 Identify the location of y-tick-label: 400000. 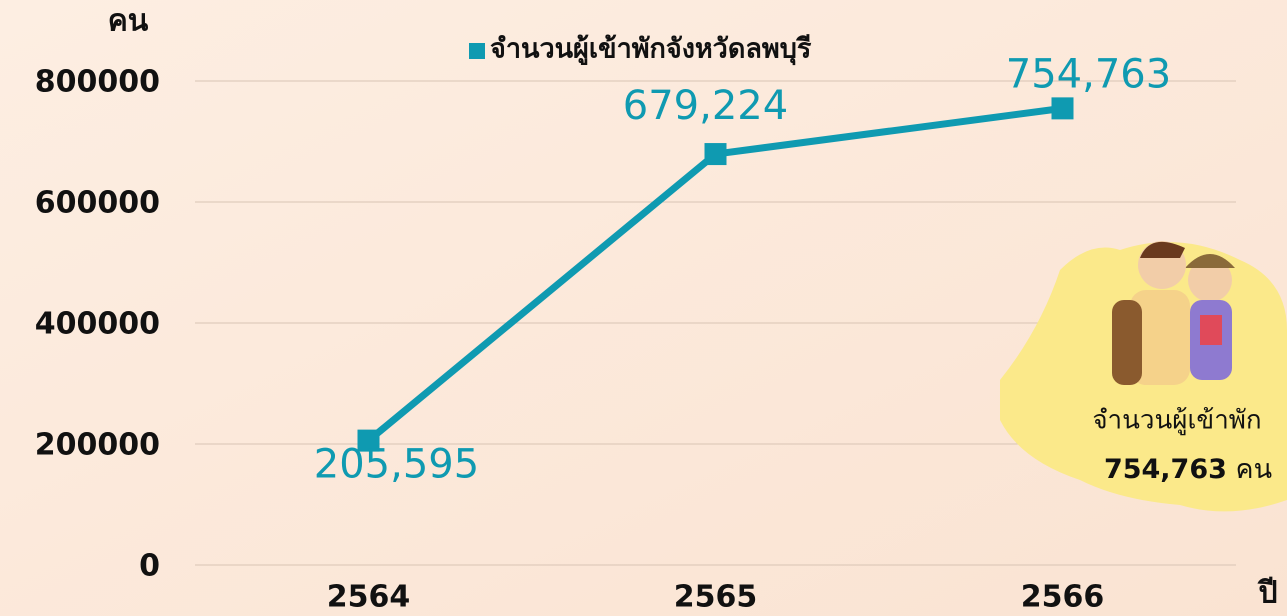
(97, 324).